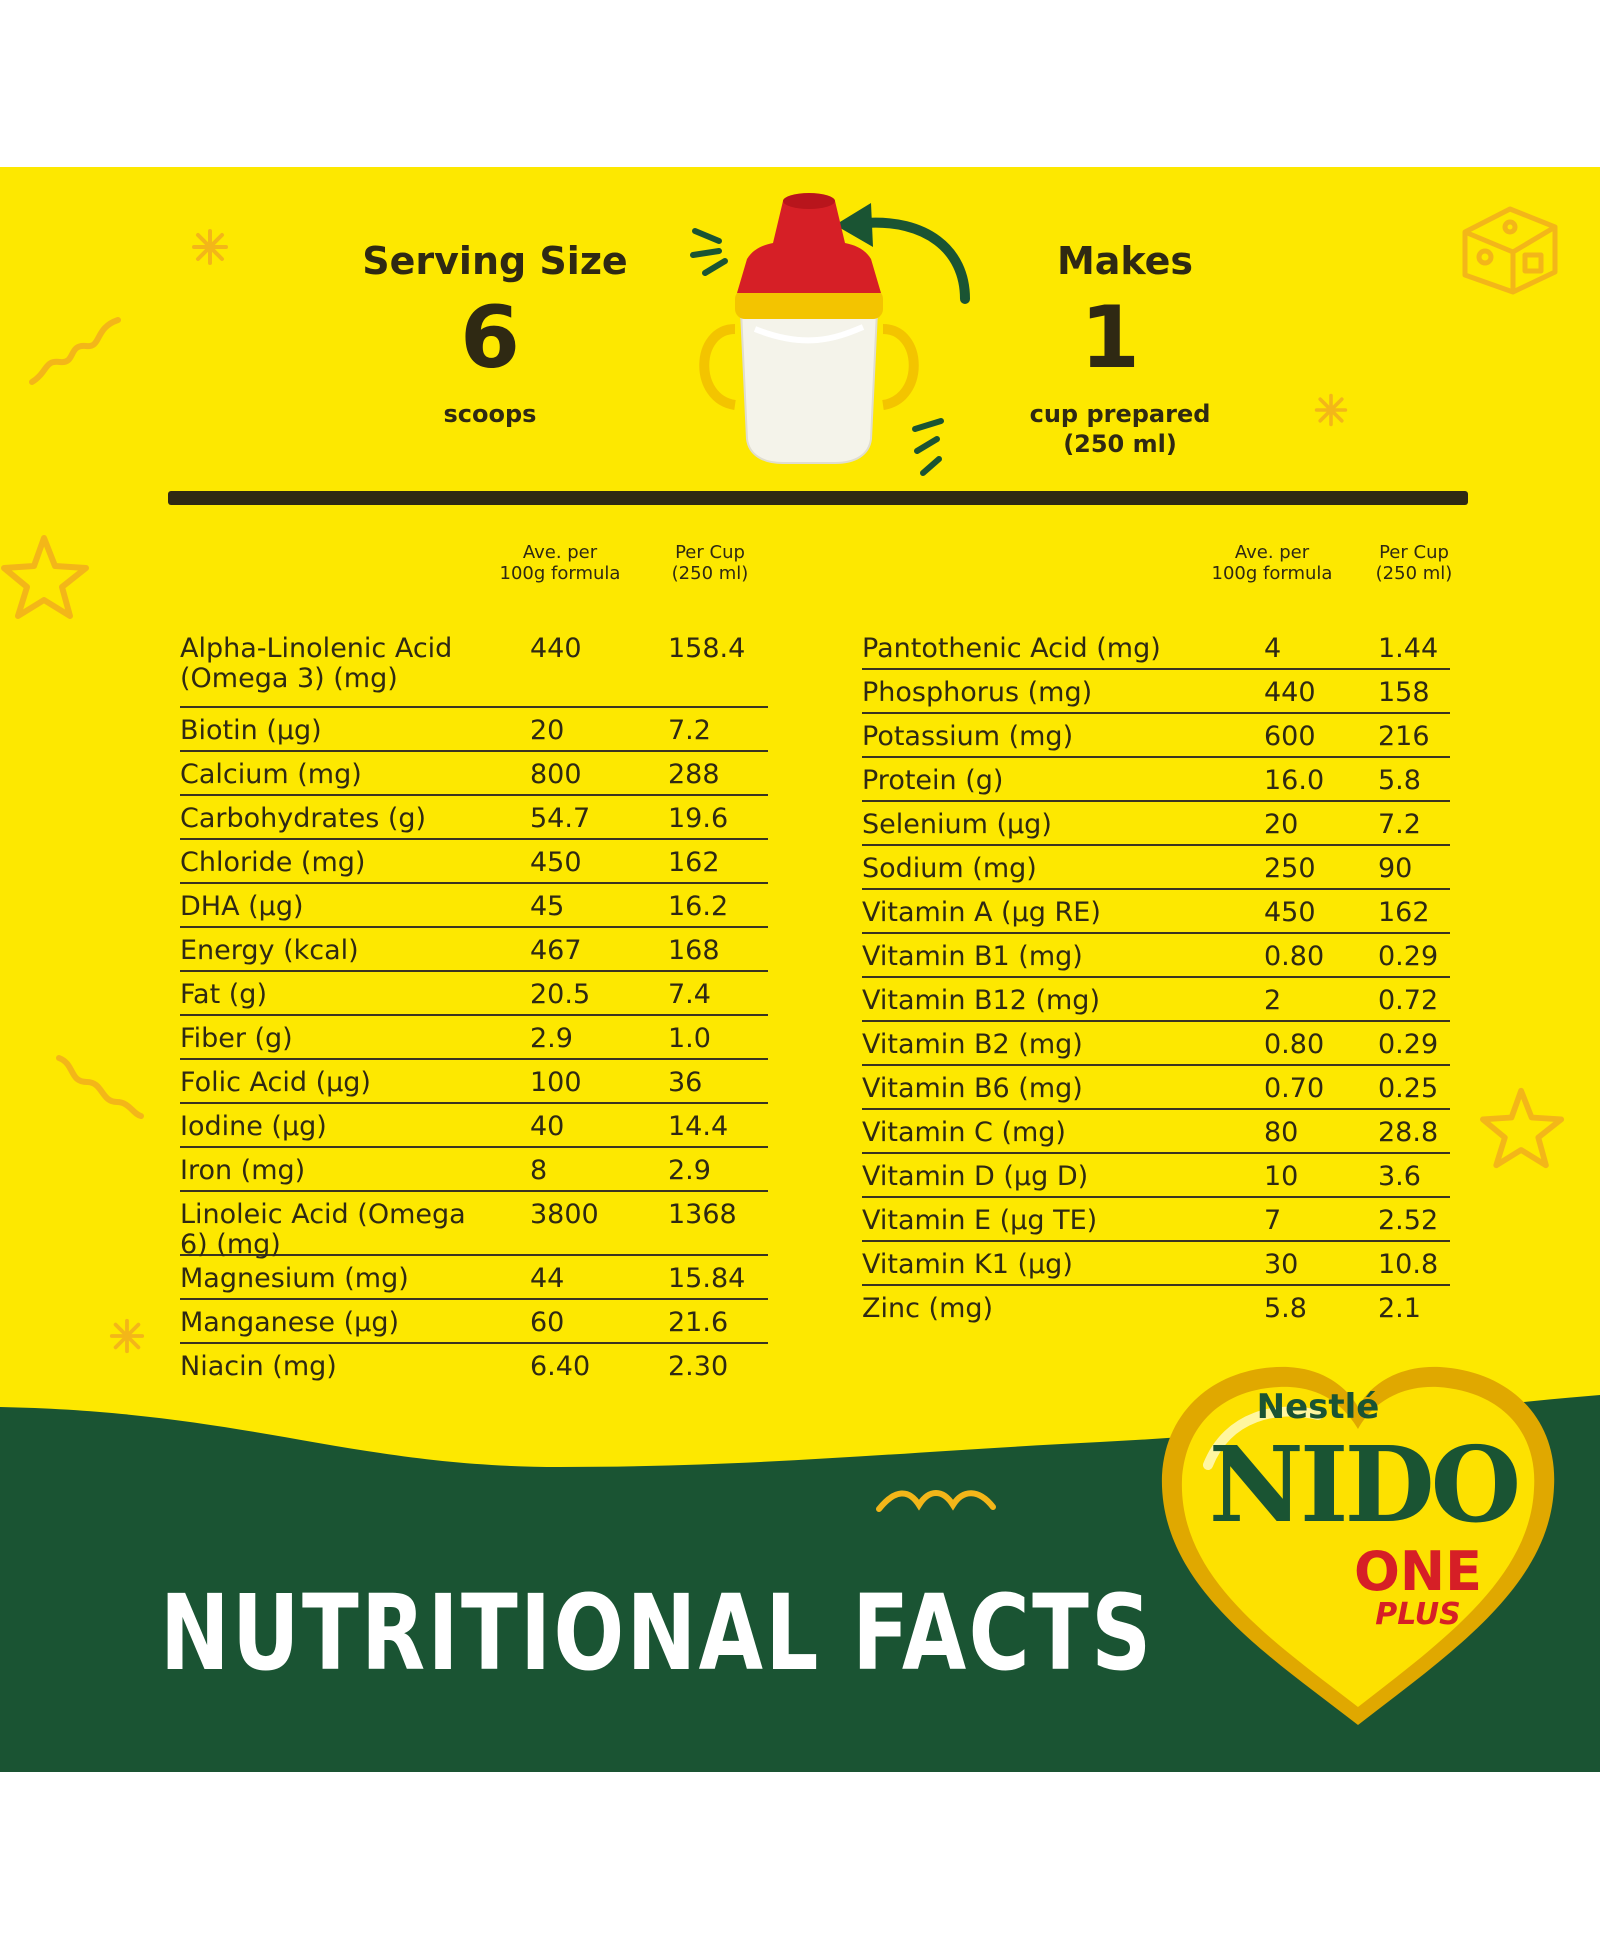  I want to click on value-per-100g: 7, so click(1273, 1220).